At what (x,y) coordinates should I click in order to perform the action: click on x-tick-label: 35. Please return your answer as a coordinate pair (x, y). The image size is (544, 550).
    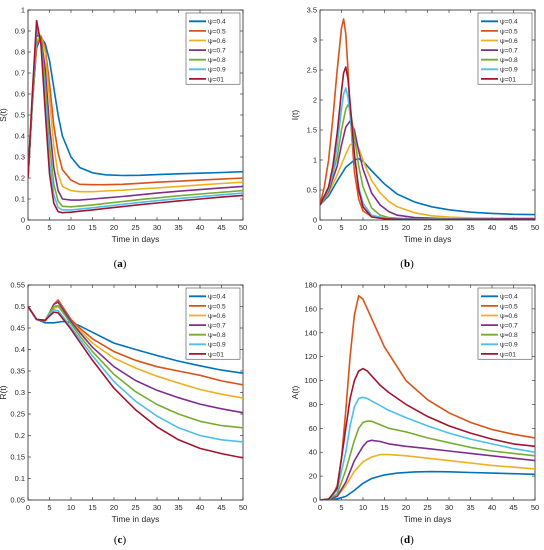
    Looking at the image, I should click on (178, 227).